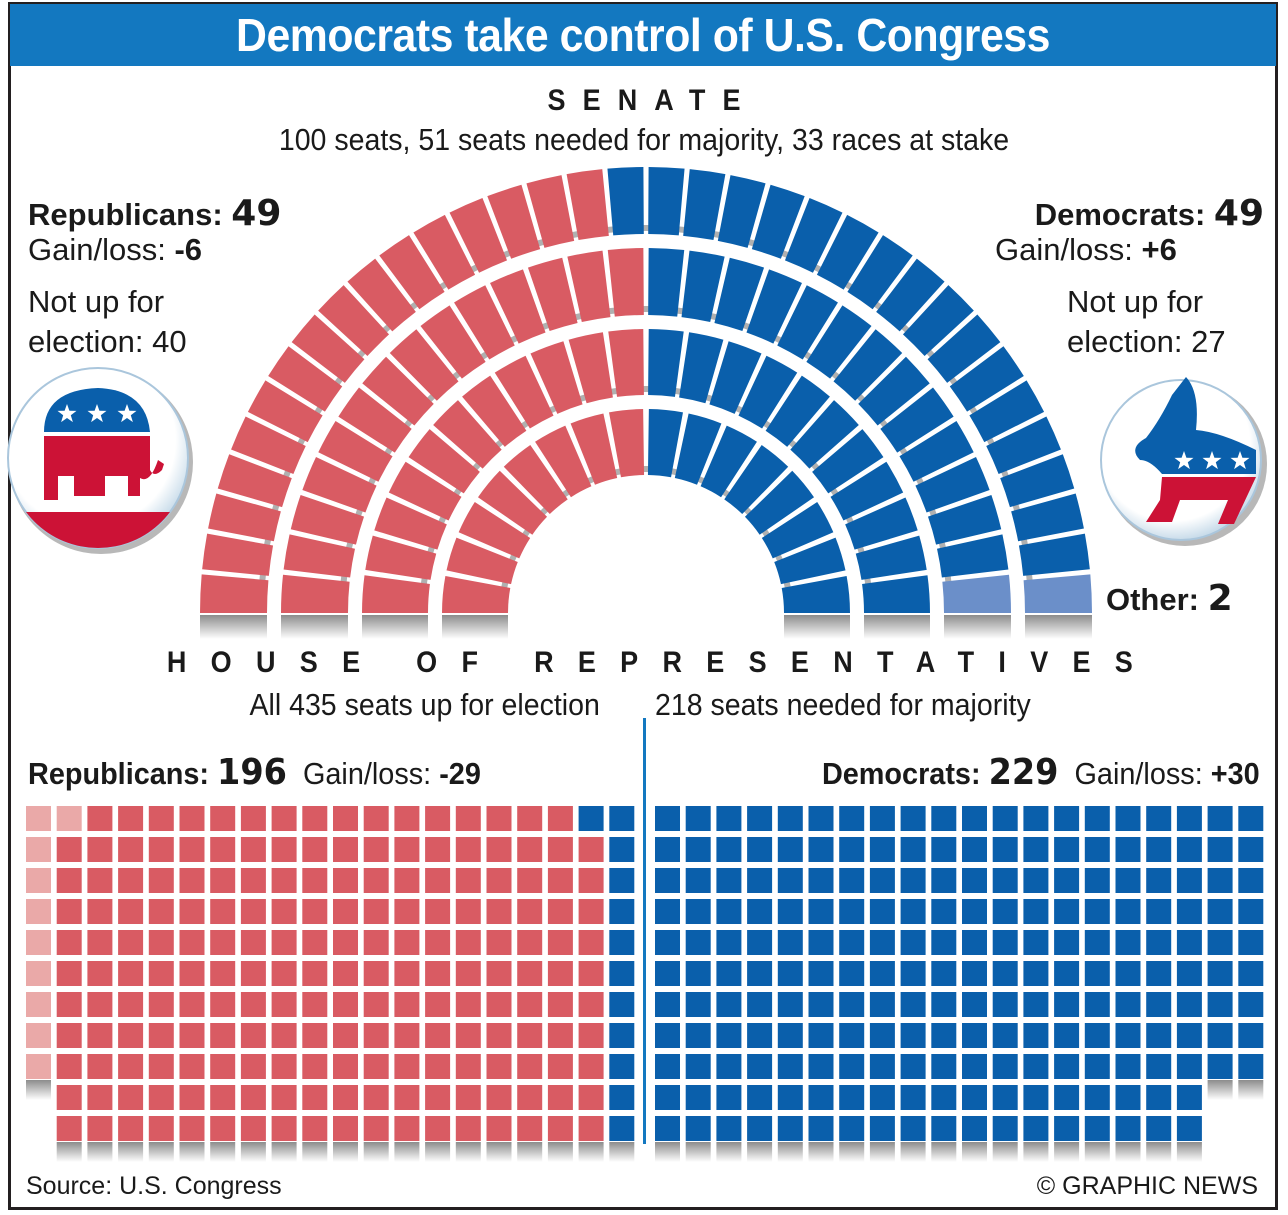 This screenshot has width=1288, height=1215. I want to click on senate-dem-gain-value: +6, so click(1159, 249).